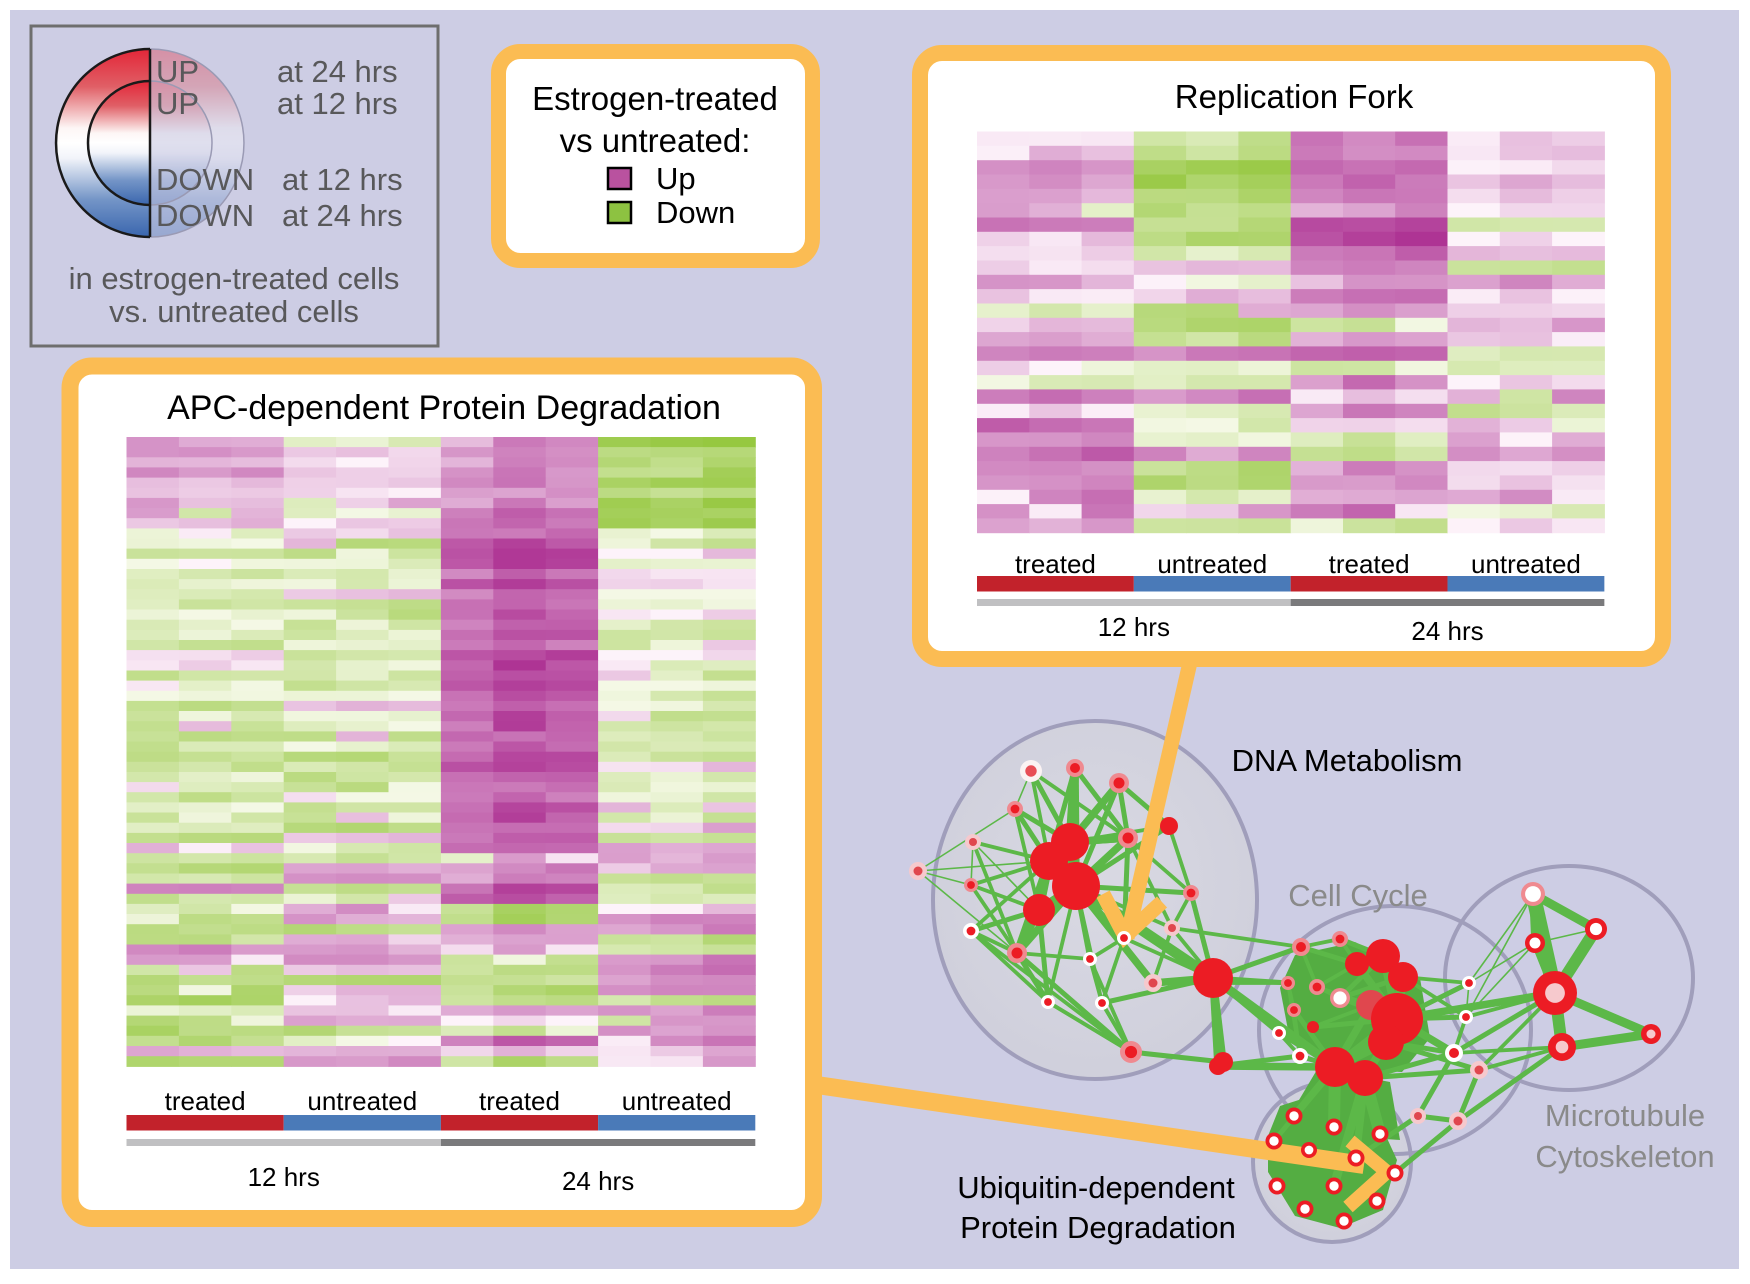 The height and width of the screenshot is (1284, 1750). I want to click on svg-text: Ubiquitin-dependent, so click(1096, 1187).